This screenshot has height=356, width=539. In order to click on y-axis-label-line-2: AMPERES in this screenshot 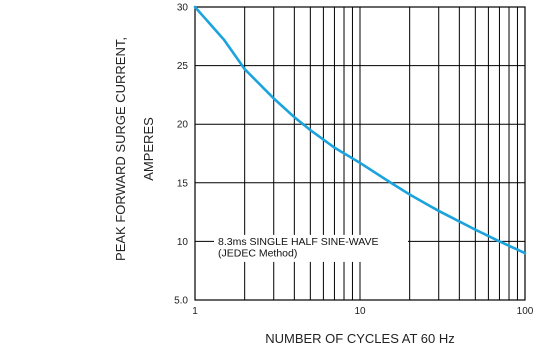, I will do `click(148, 149)`.